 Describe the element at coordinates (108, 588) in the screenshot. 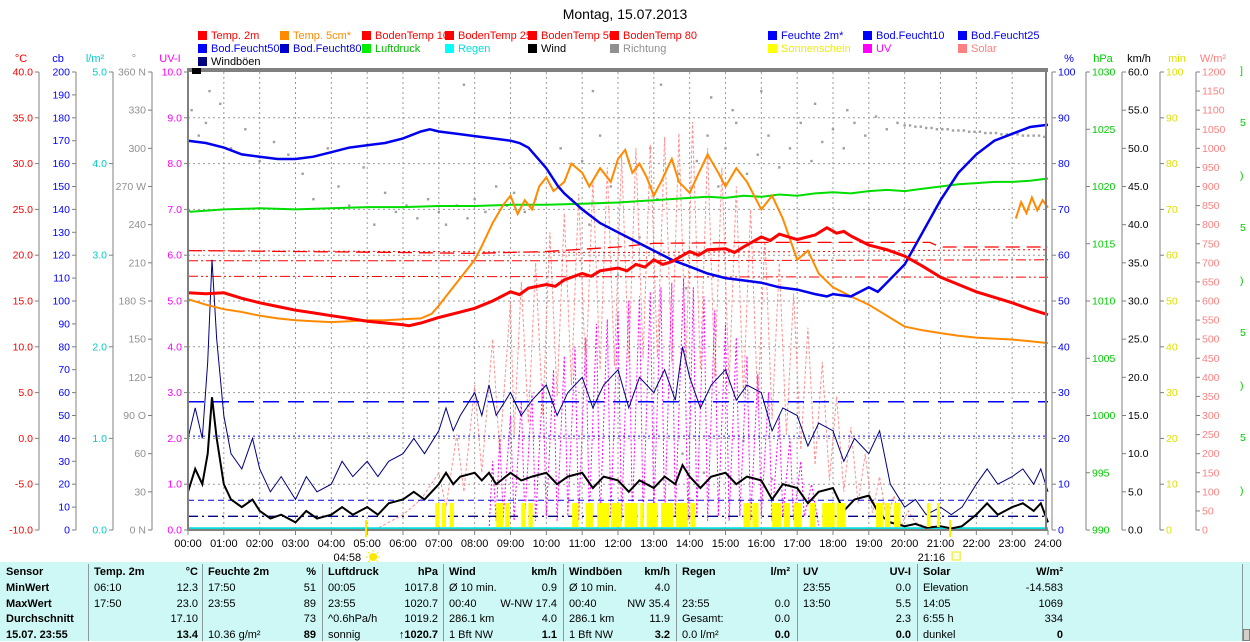

I see `table-cell: 06:10` at that location.